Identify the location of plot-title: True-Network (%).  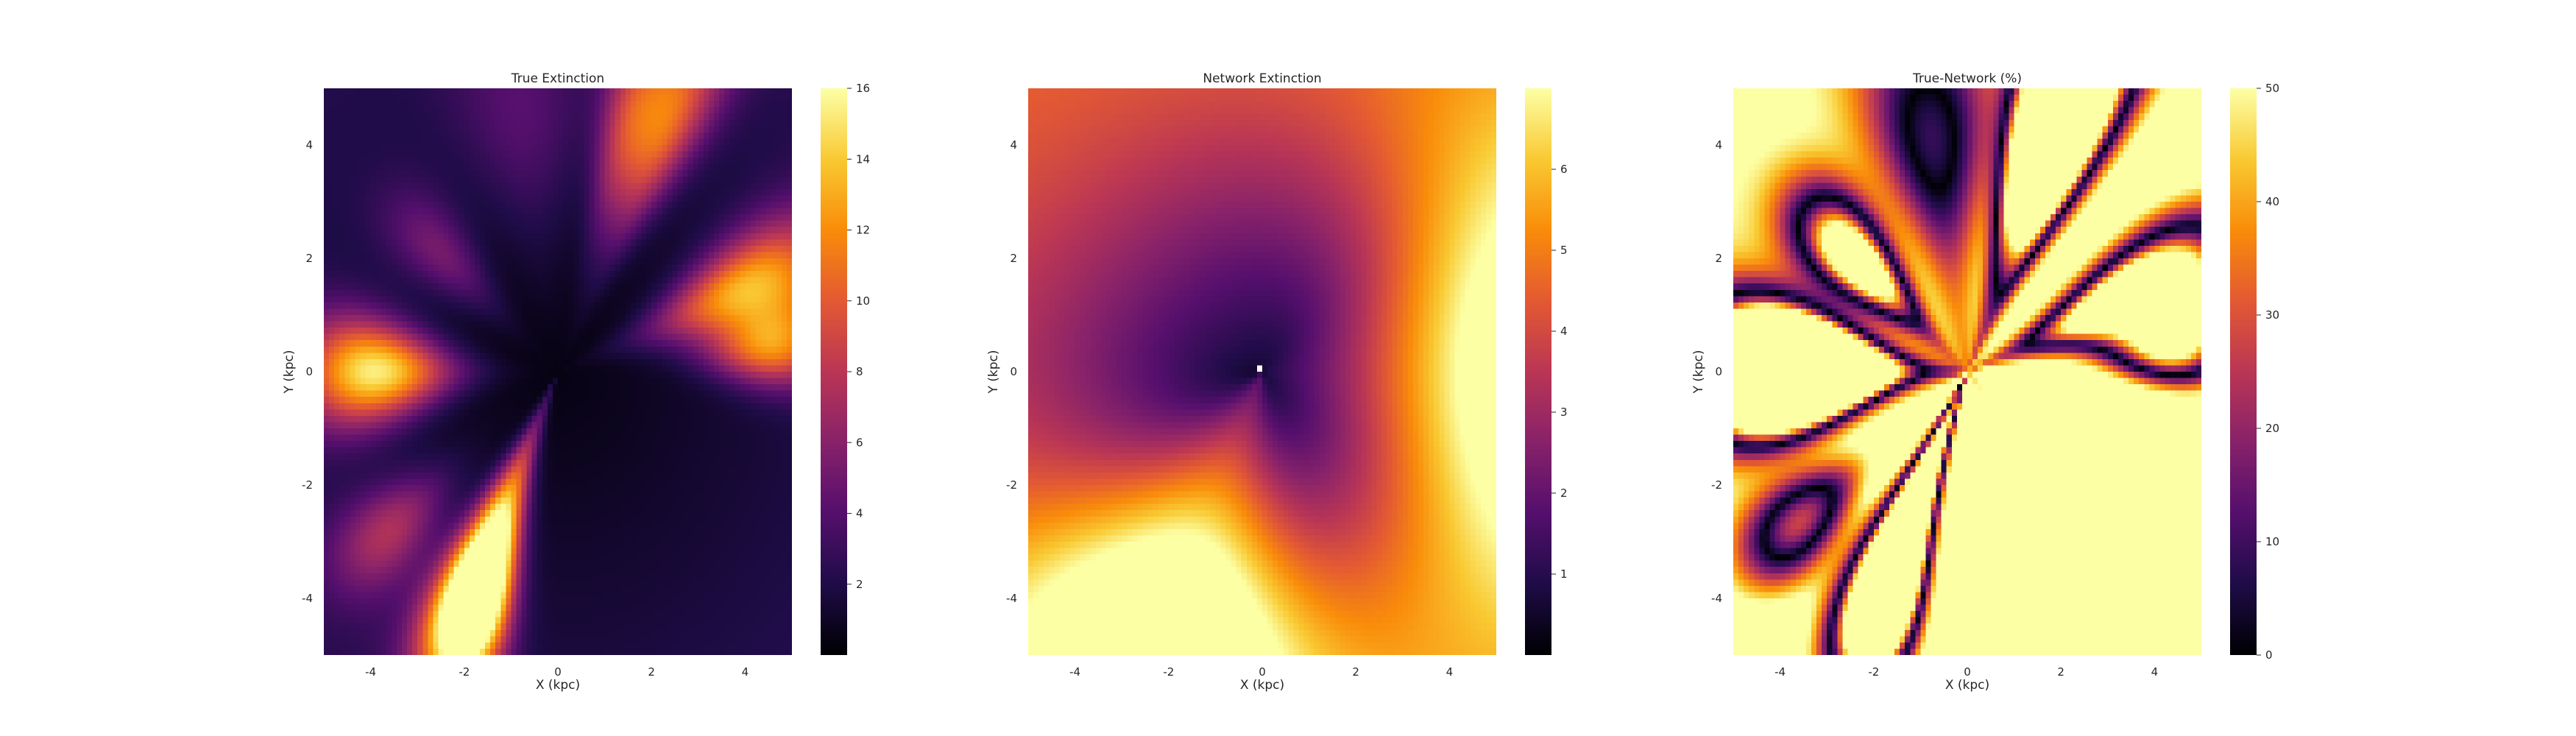
(1967, 78).